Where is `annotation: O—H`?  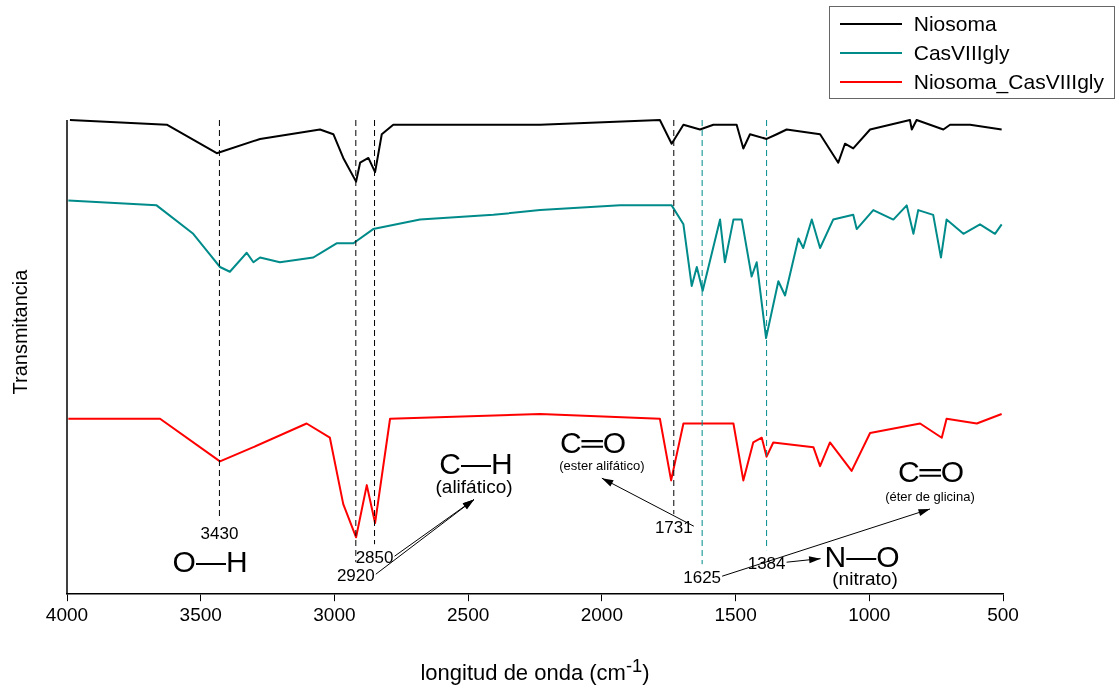 annotation: O—H is located at coordinates (210, 561).